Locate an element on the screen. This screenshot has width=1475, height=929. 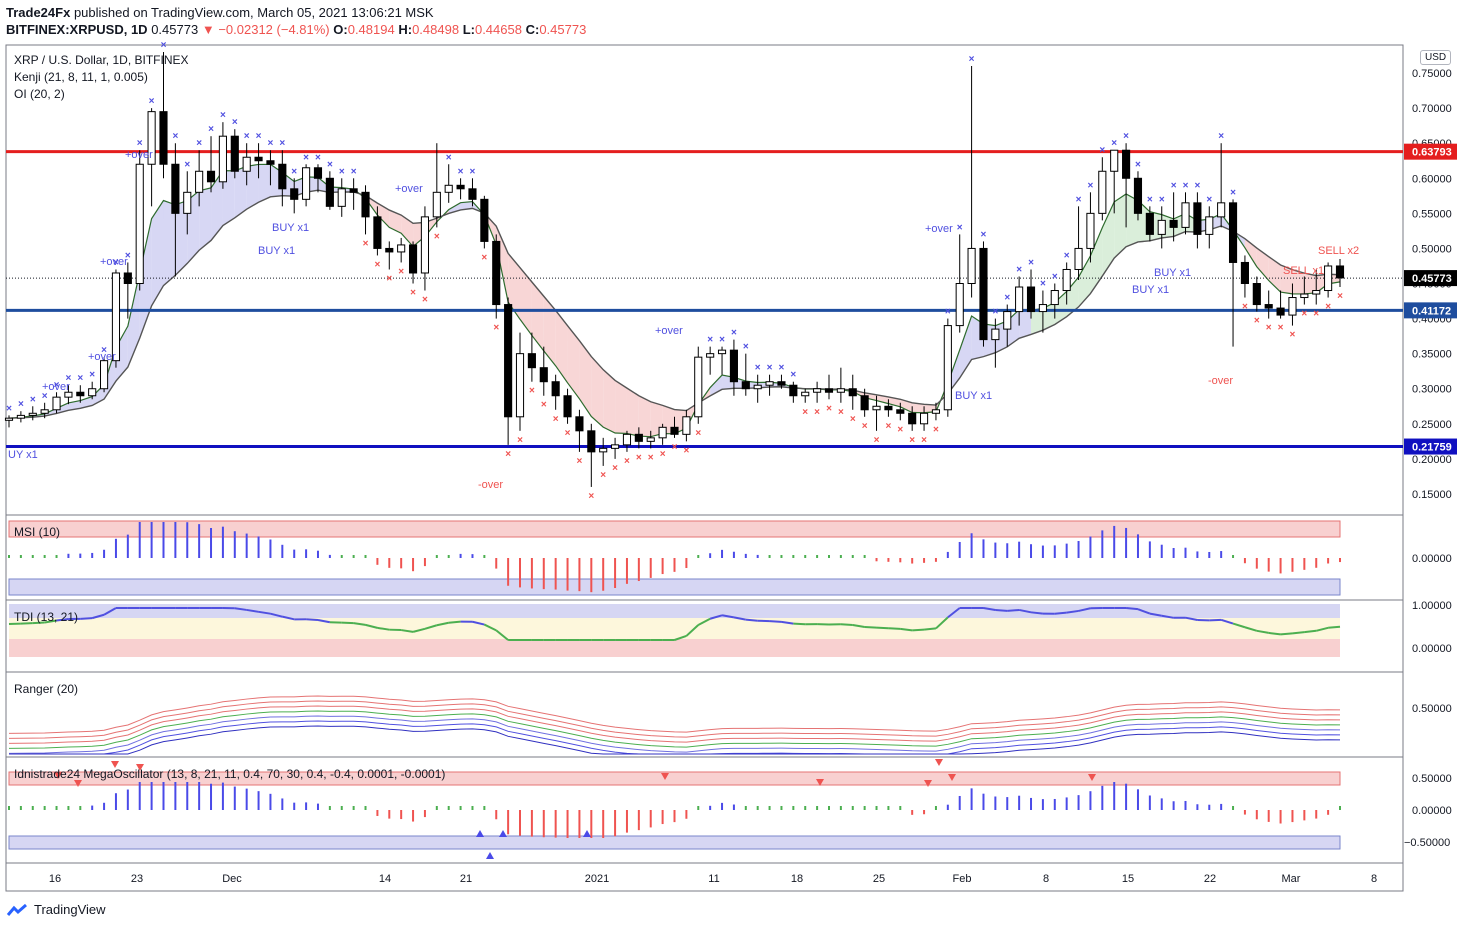
footer-brand: TradingView is located at coordinates (56, 909).